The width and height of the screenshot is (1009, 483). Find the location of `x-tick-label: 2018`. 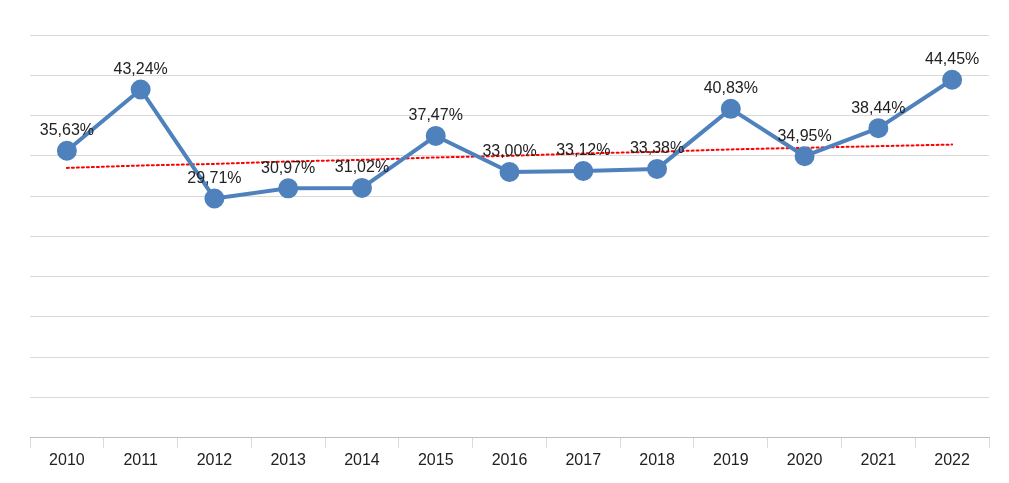

x-tick-label: 2018 is located at coordinates (657, 459).